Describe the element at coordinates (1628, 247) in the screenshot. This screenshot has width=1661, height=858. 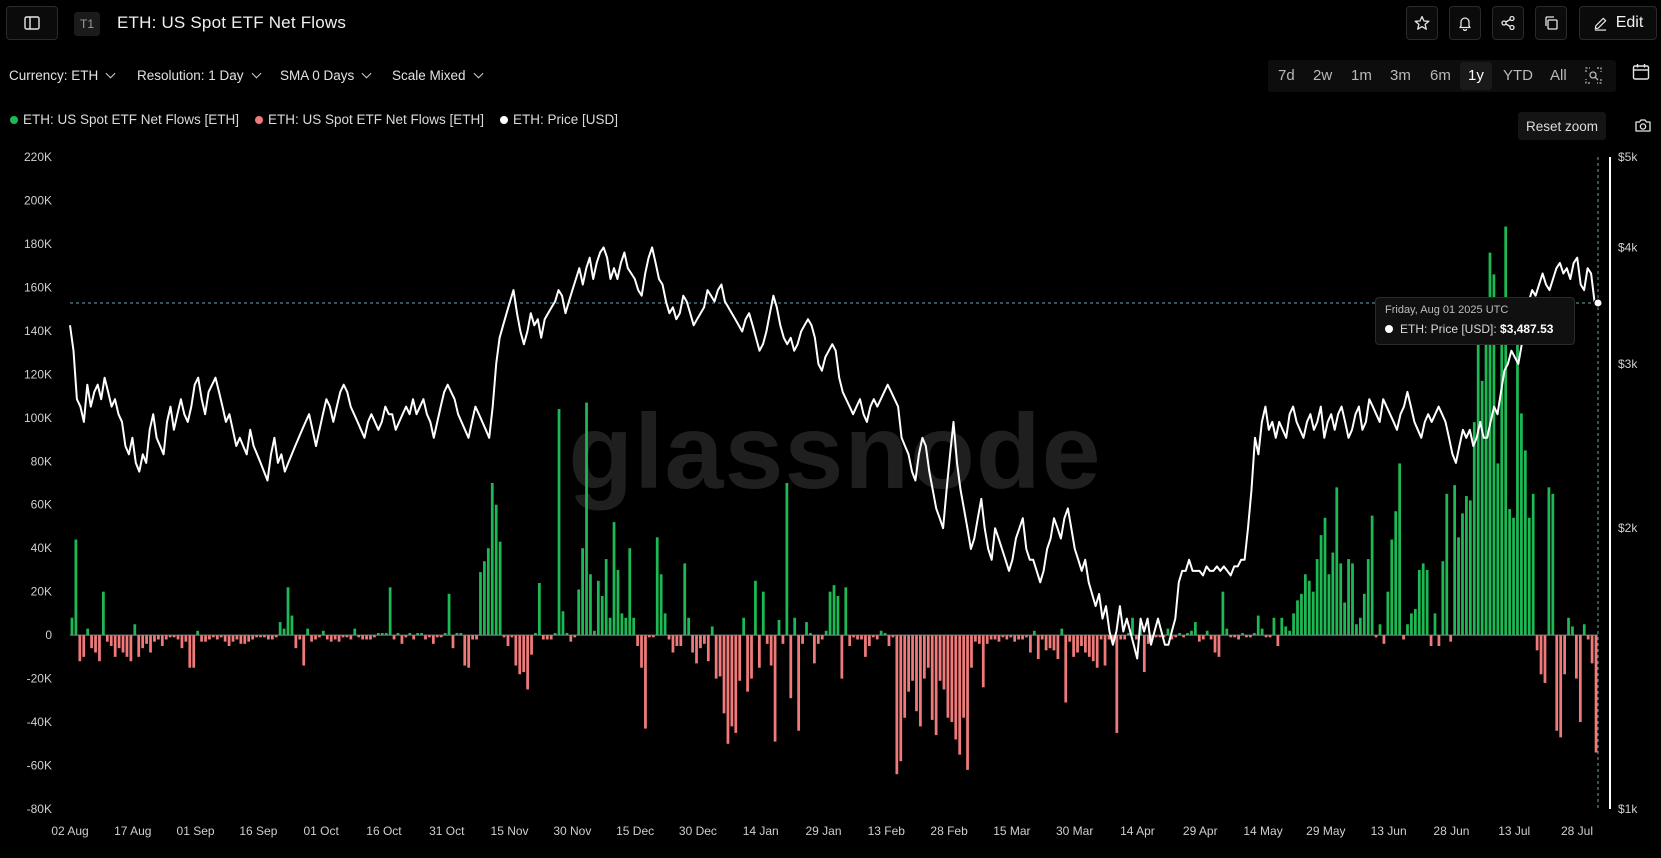
I see `y2-tick-label: $4k` at that location.